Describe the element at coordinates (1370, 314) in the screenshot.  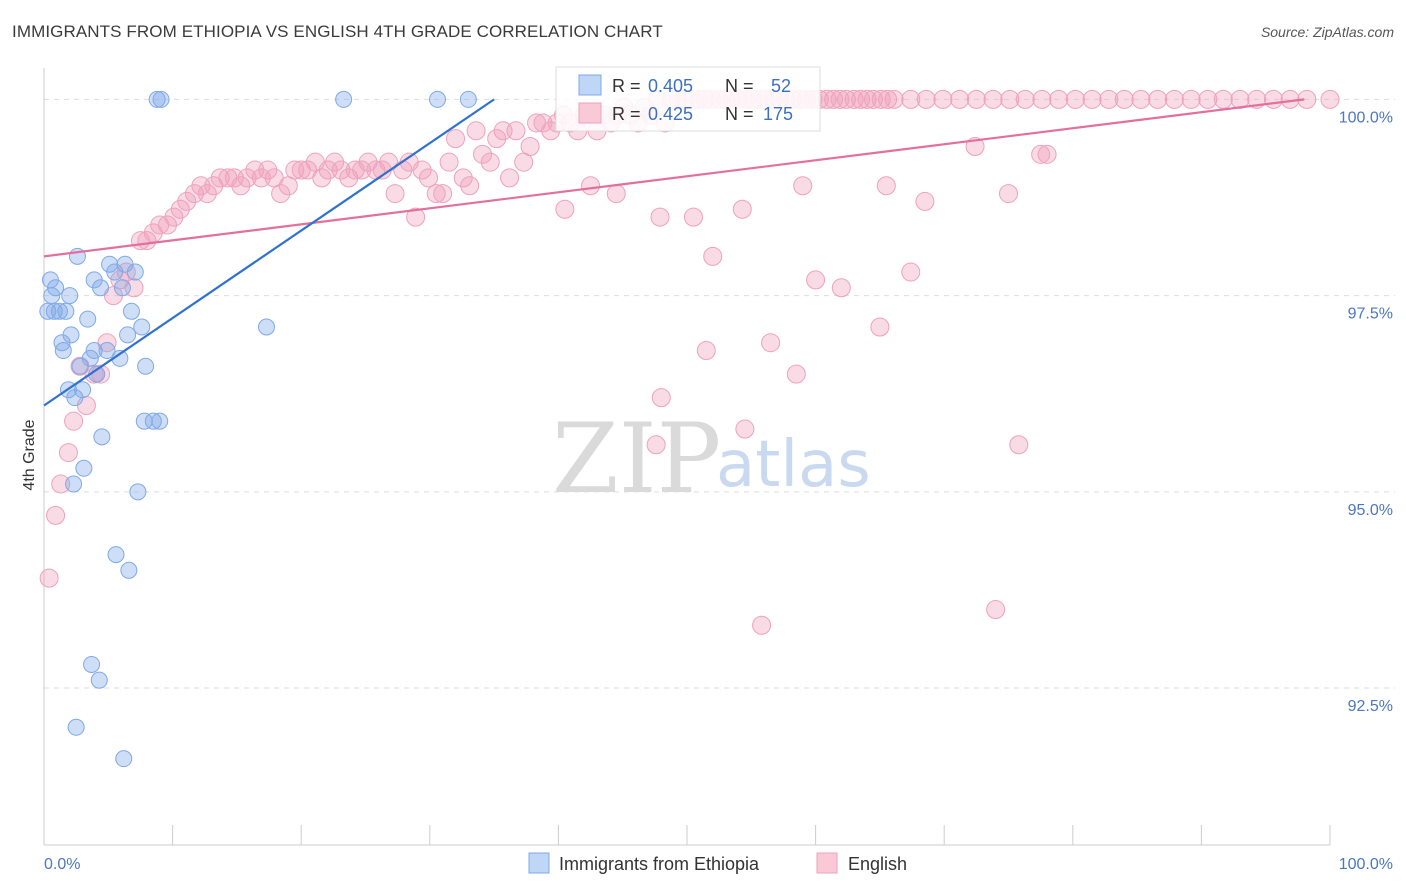
I see `y-tick-label-2: 97.5%` at that location.